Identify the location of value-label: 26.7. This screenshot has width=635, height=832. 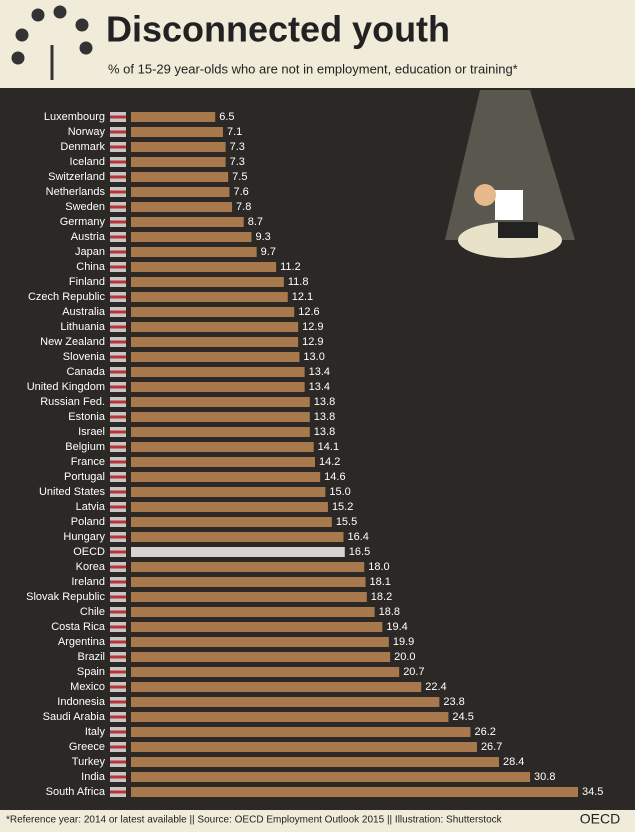
(491, 747).